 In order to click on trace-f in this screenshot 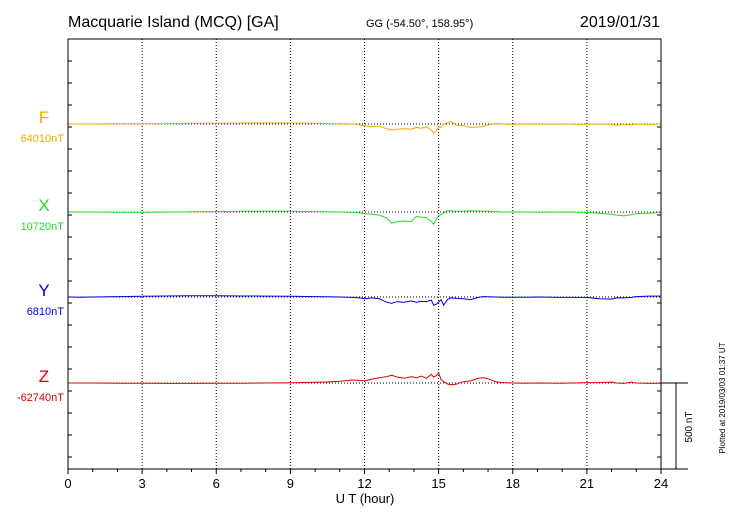, I will do `click(365, 127)`.